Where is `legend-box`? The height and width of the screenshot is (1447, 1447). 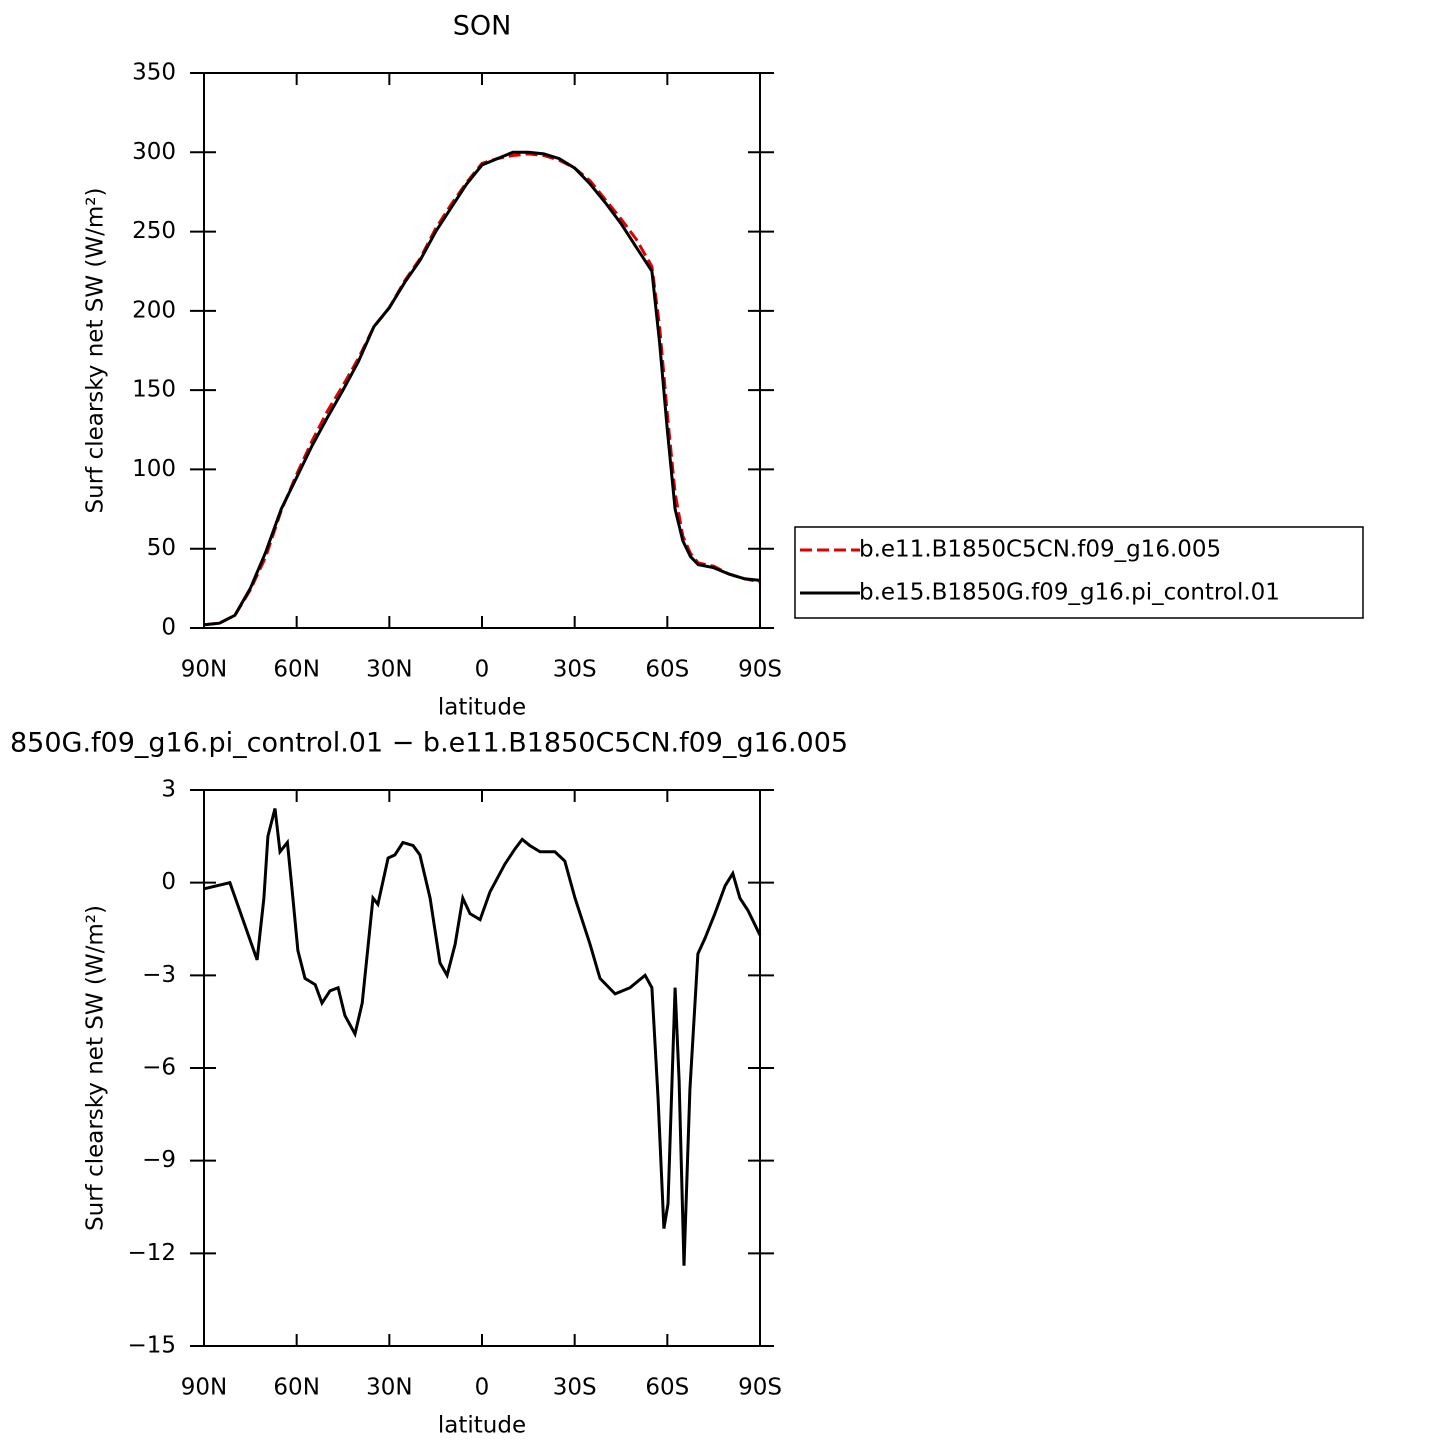
legend-box is located at coordinates (1079, 572).